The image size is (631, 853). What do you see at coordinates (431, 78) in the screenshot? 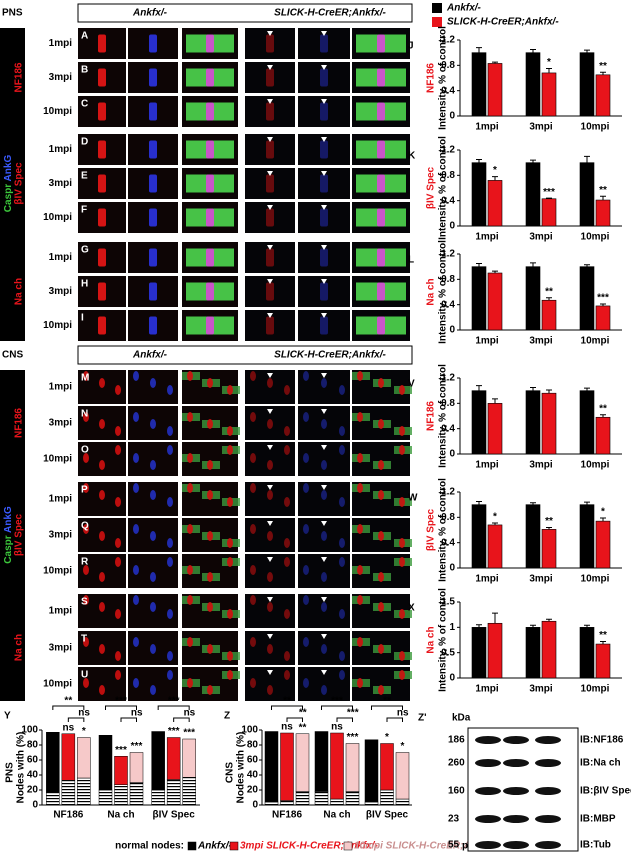
I see `marker-label: NF186` at bounding box center [431, 78].